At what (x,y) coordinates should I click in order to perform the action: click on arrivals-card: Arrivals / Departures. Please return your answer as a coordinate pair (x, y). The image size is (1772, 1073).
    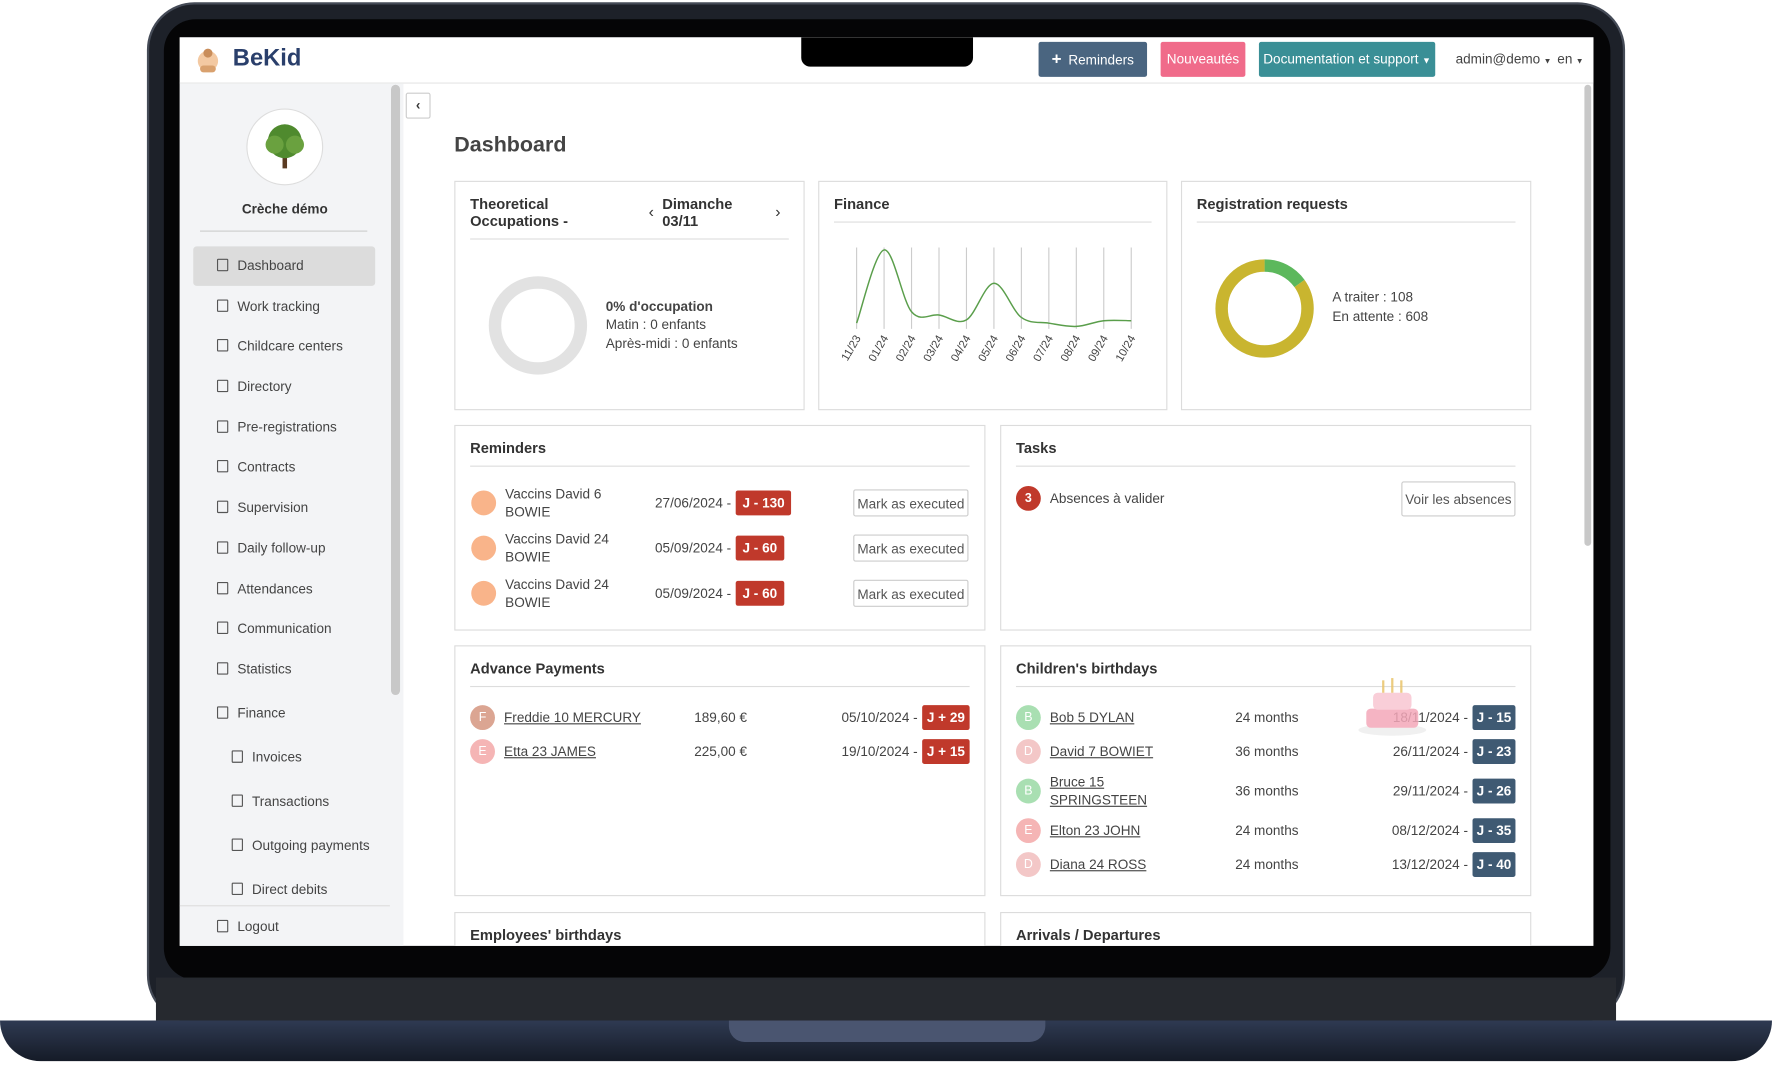
    Looking at the image, I should click on (1266, 928).